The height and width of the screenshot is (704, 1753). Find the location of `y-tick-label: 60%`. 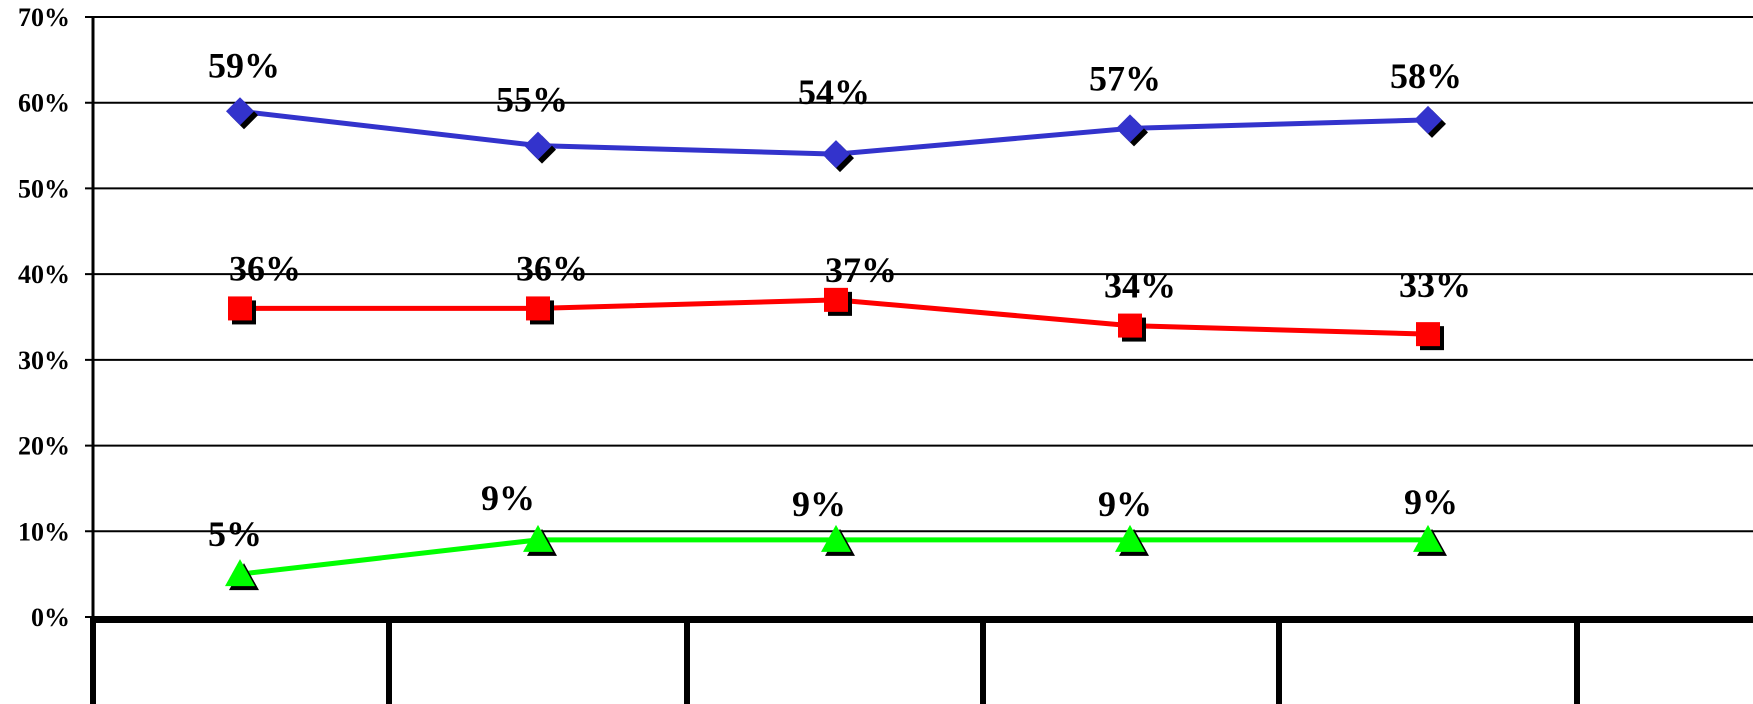

y-tick-label: 60% is located at coordinates (44, 103).